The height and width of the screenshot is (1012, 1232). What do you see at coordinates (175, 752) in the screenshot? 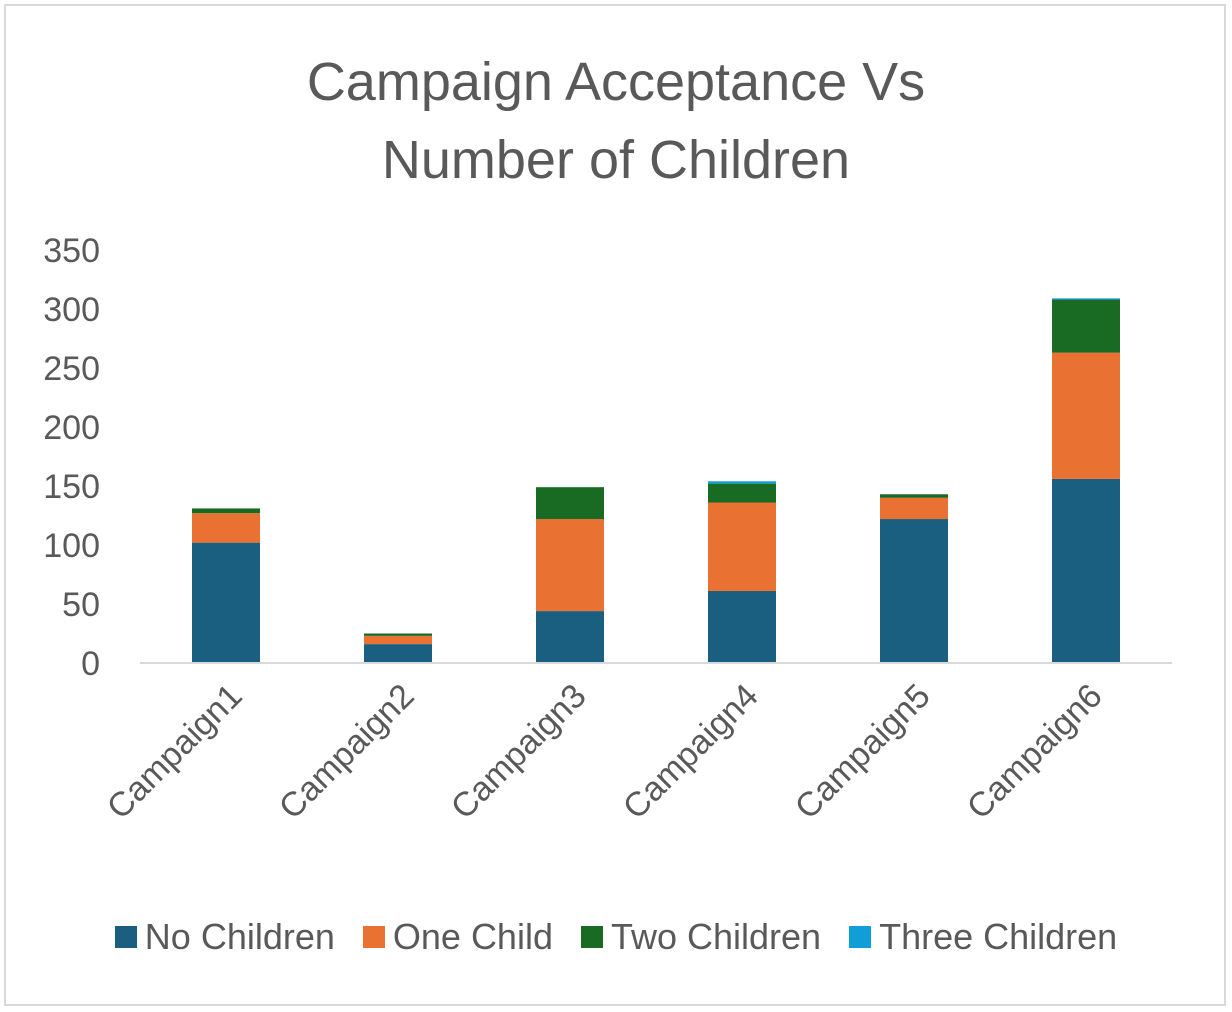
I see `x-category-label: Campaign1` at bounding box center [175, 752].